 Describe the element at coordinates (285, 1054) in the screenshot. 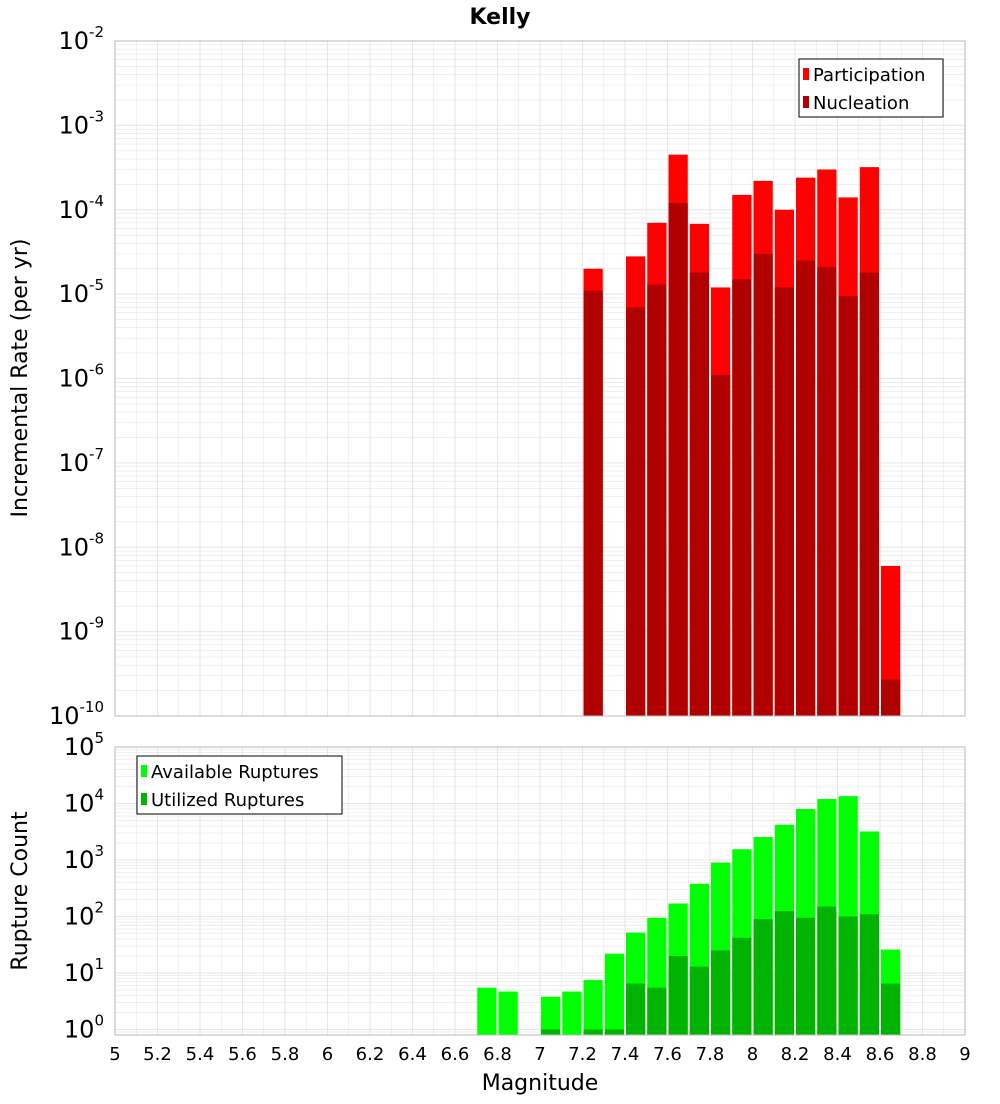

I see `x-tick-label: 5.8` at that location.